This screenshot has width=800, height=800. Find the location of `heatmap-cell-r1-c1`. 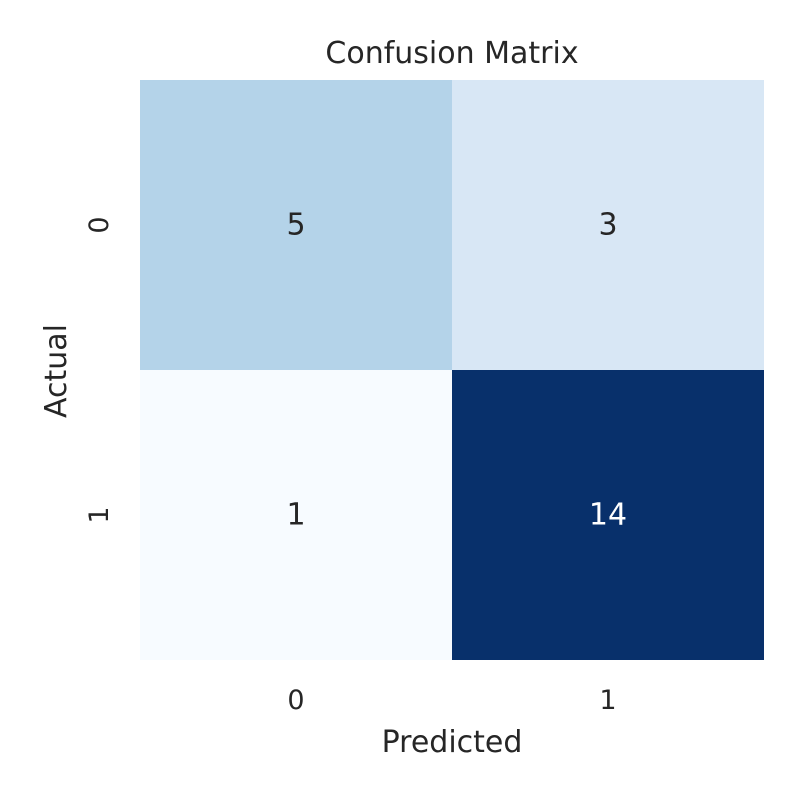

heatmap-cell-r1-c1 is located at coordinates (608, 515).